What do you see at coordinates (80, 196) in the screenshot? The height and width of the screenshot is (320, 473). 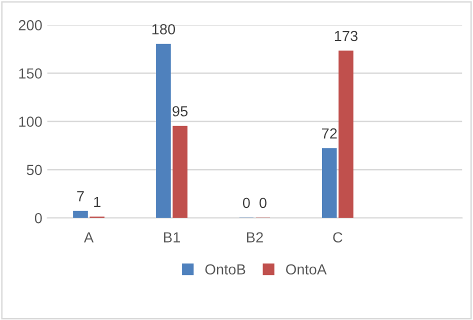 I see `data-label: 7` at bounding box center [80, 196].